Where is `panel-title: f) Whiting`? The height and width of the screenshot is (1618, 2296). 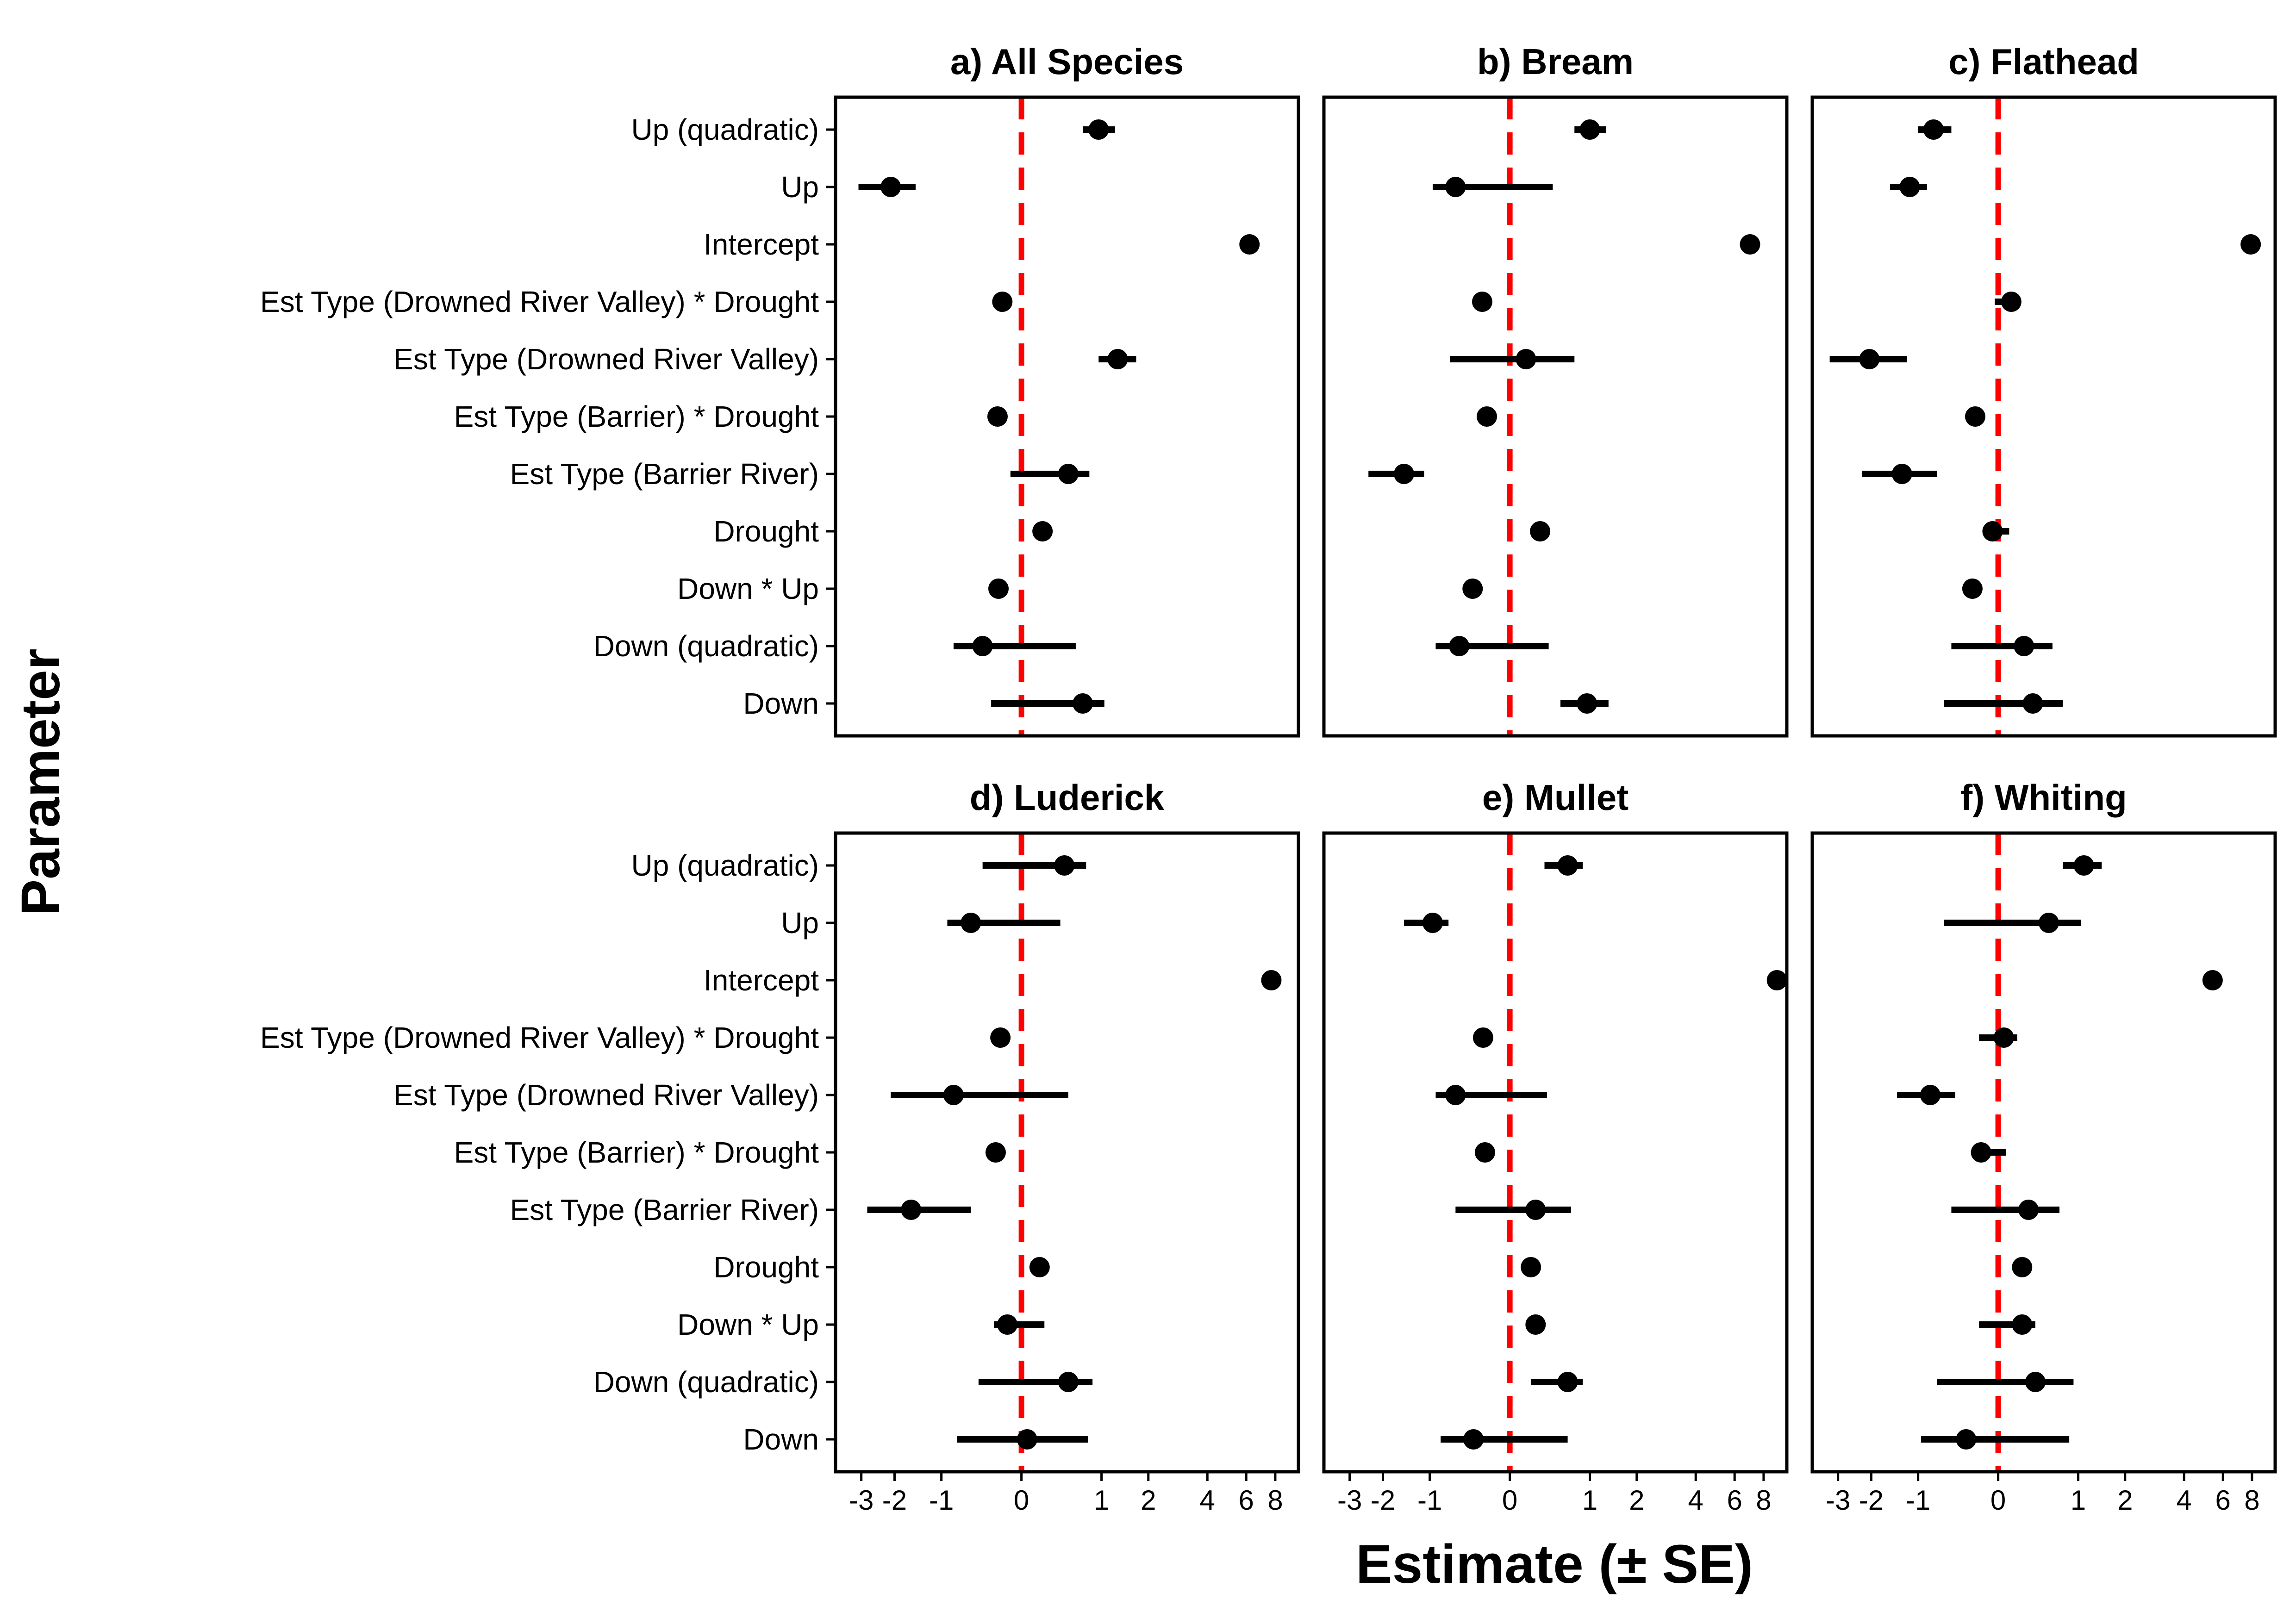 panel-title: f) Whiting is located at coordinates (2043, 797).